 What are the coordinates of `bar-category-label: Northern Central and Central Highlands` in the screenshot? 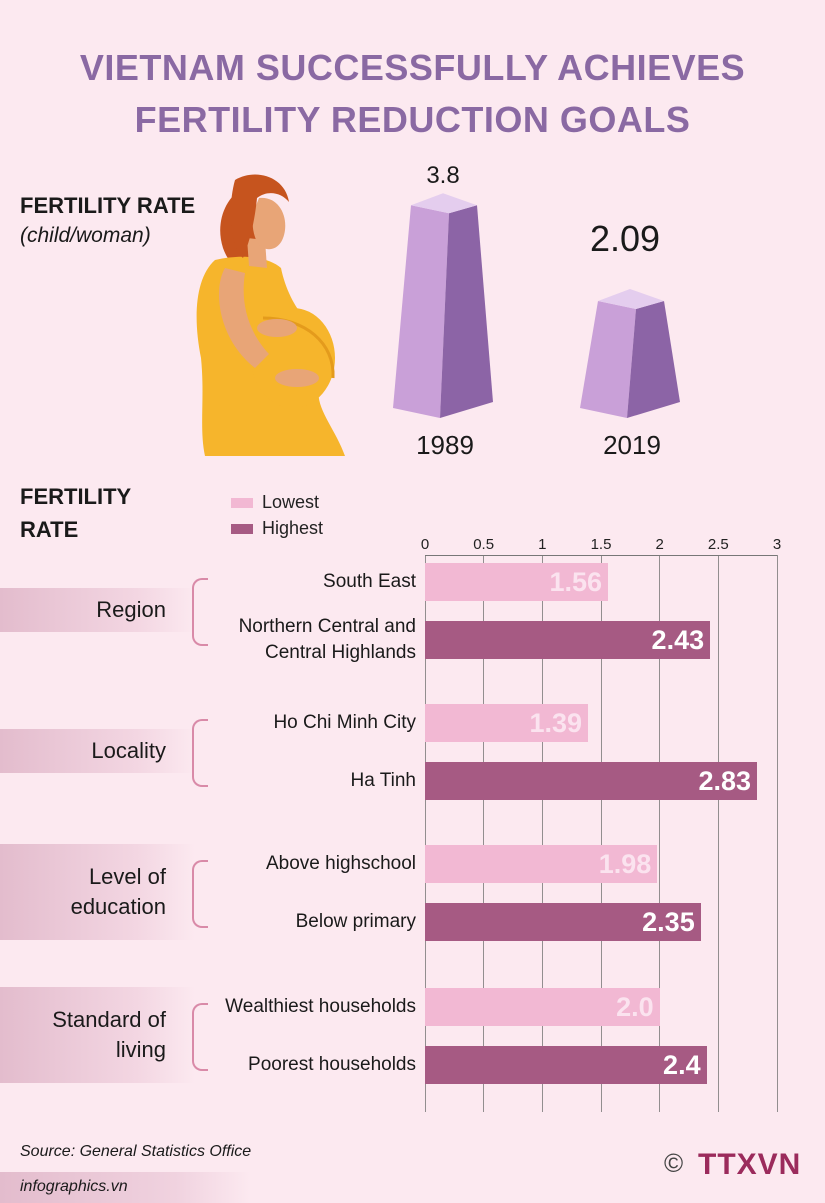 It's located at (286, 640).